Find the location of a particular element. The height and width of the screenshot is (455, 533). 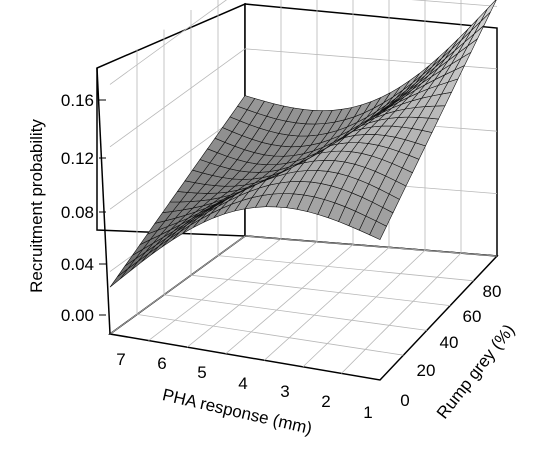

x-tick-label: 6 is located at coordinates (161, 363).